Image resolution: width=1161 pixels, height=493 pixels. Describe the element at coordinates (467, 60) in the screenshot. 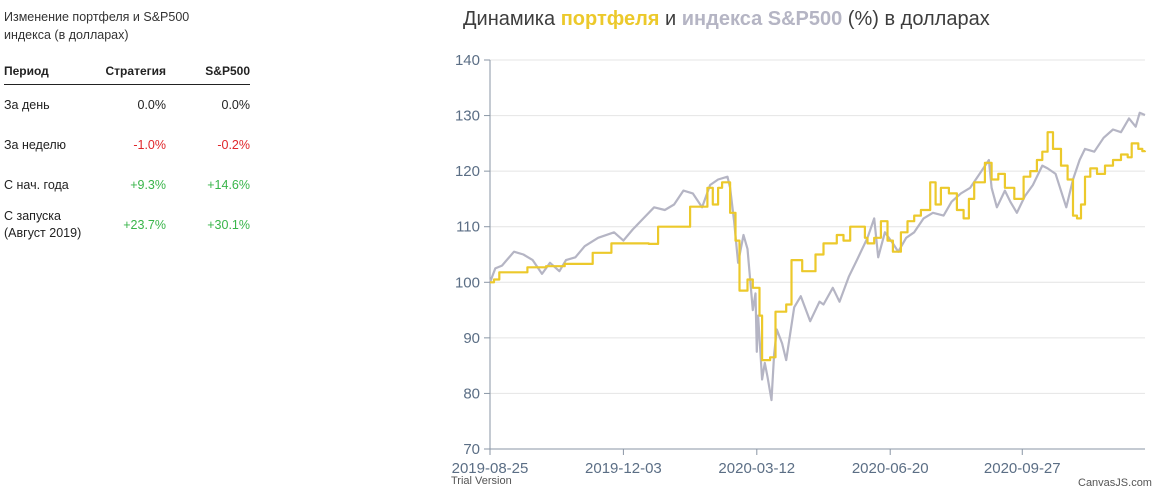

I see `y-tick-label: 140` at that location.